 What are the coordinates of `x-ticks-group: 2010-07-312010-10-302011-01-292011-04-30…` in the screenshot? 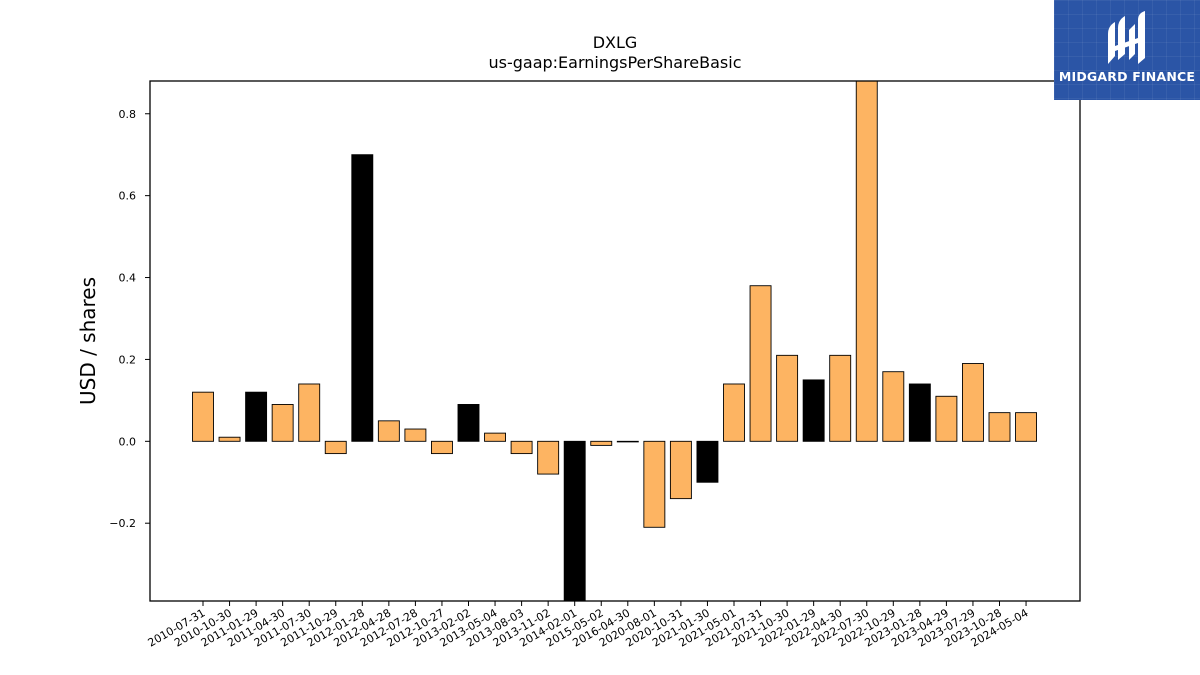 It's located at (588, 625).